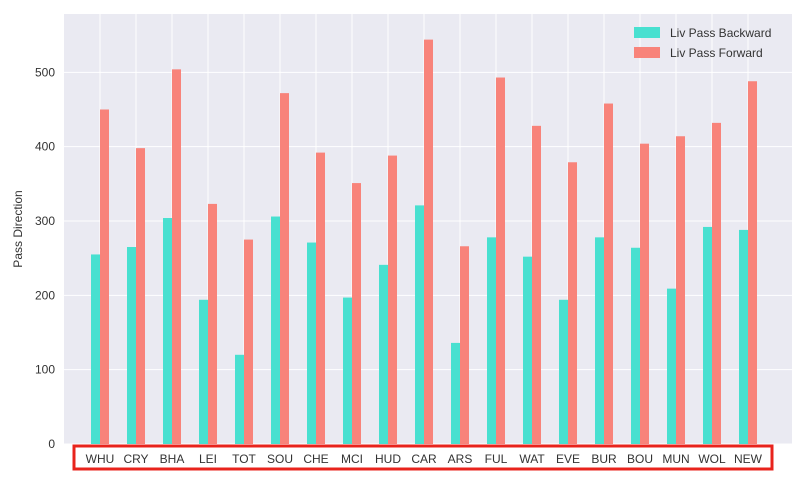 This screenshot has height=484, width=800. What do you see at coordinates (640, 459) in the screenshot?
I see `x-tick-label: BOU` at bounding box center [640, 459].